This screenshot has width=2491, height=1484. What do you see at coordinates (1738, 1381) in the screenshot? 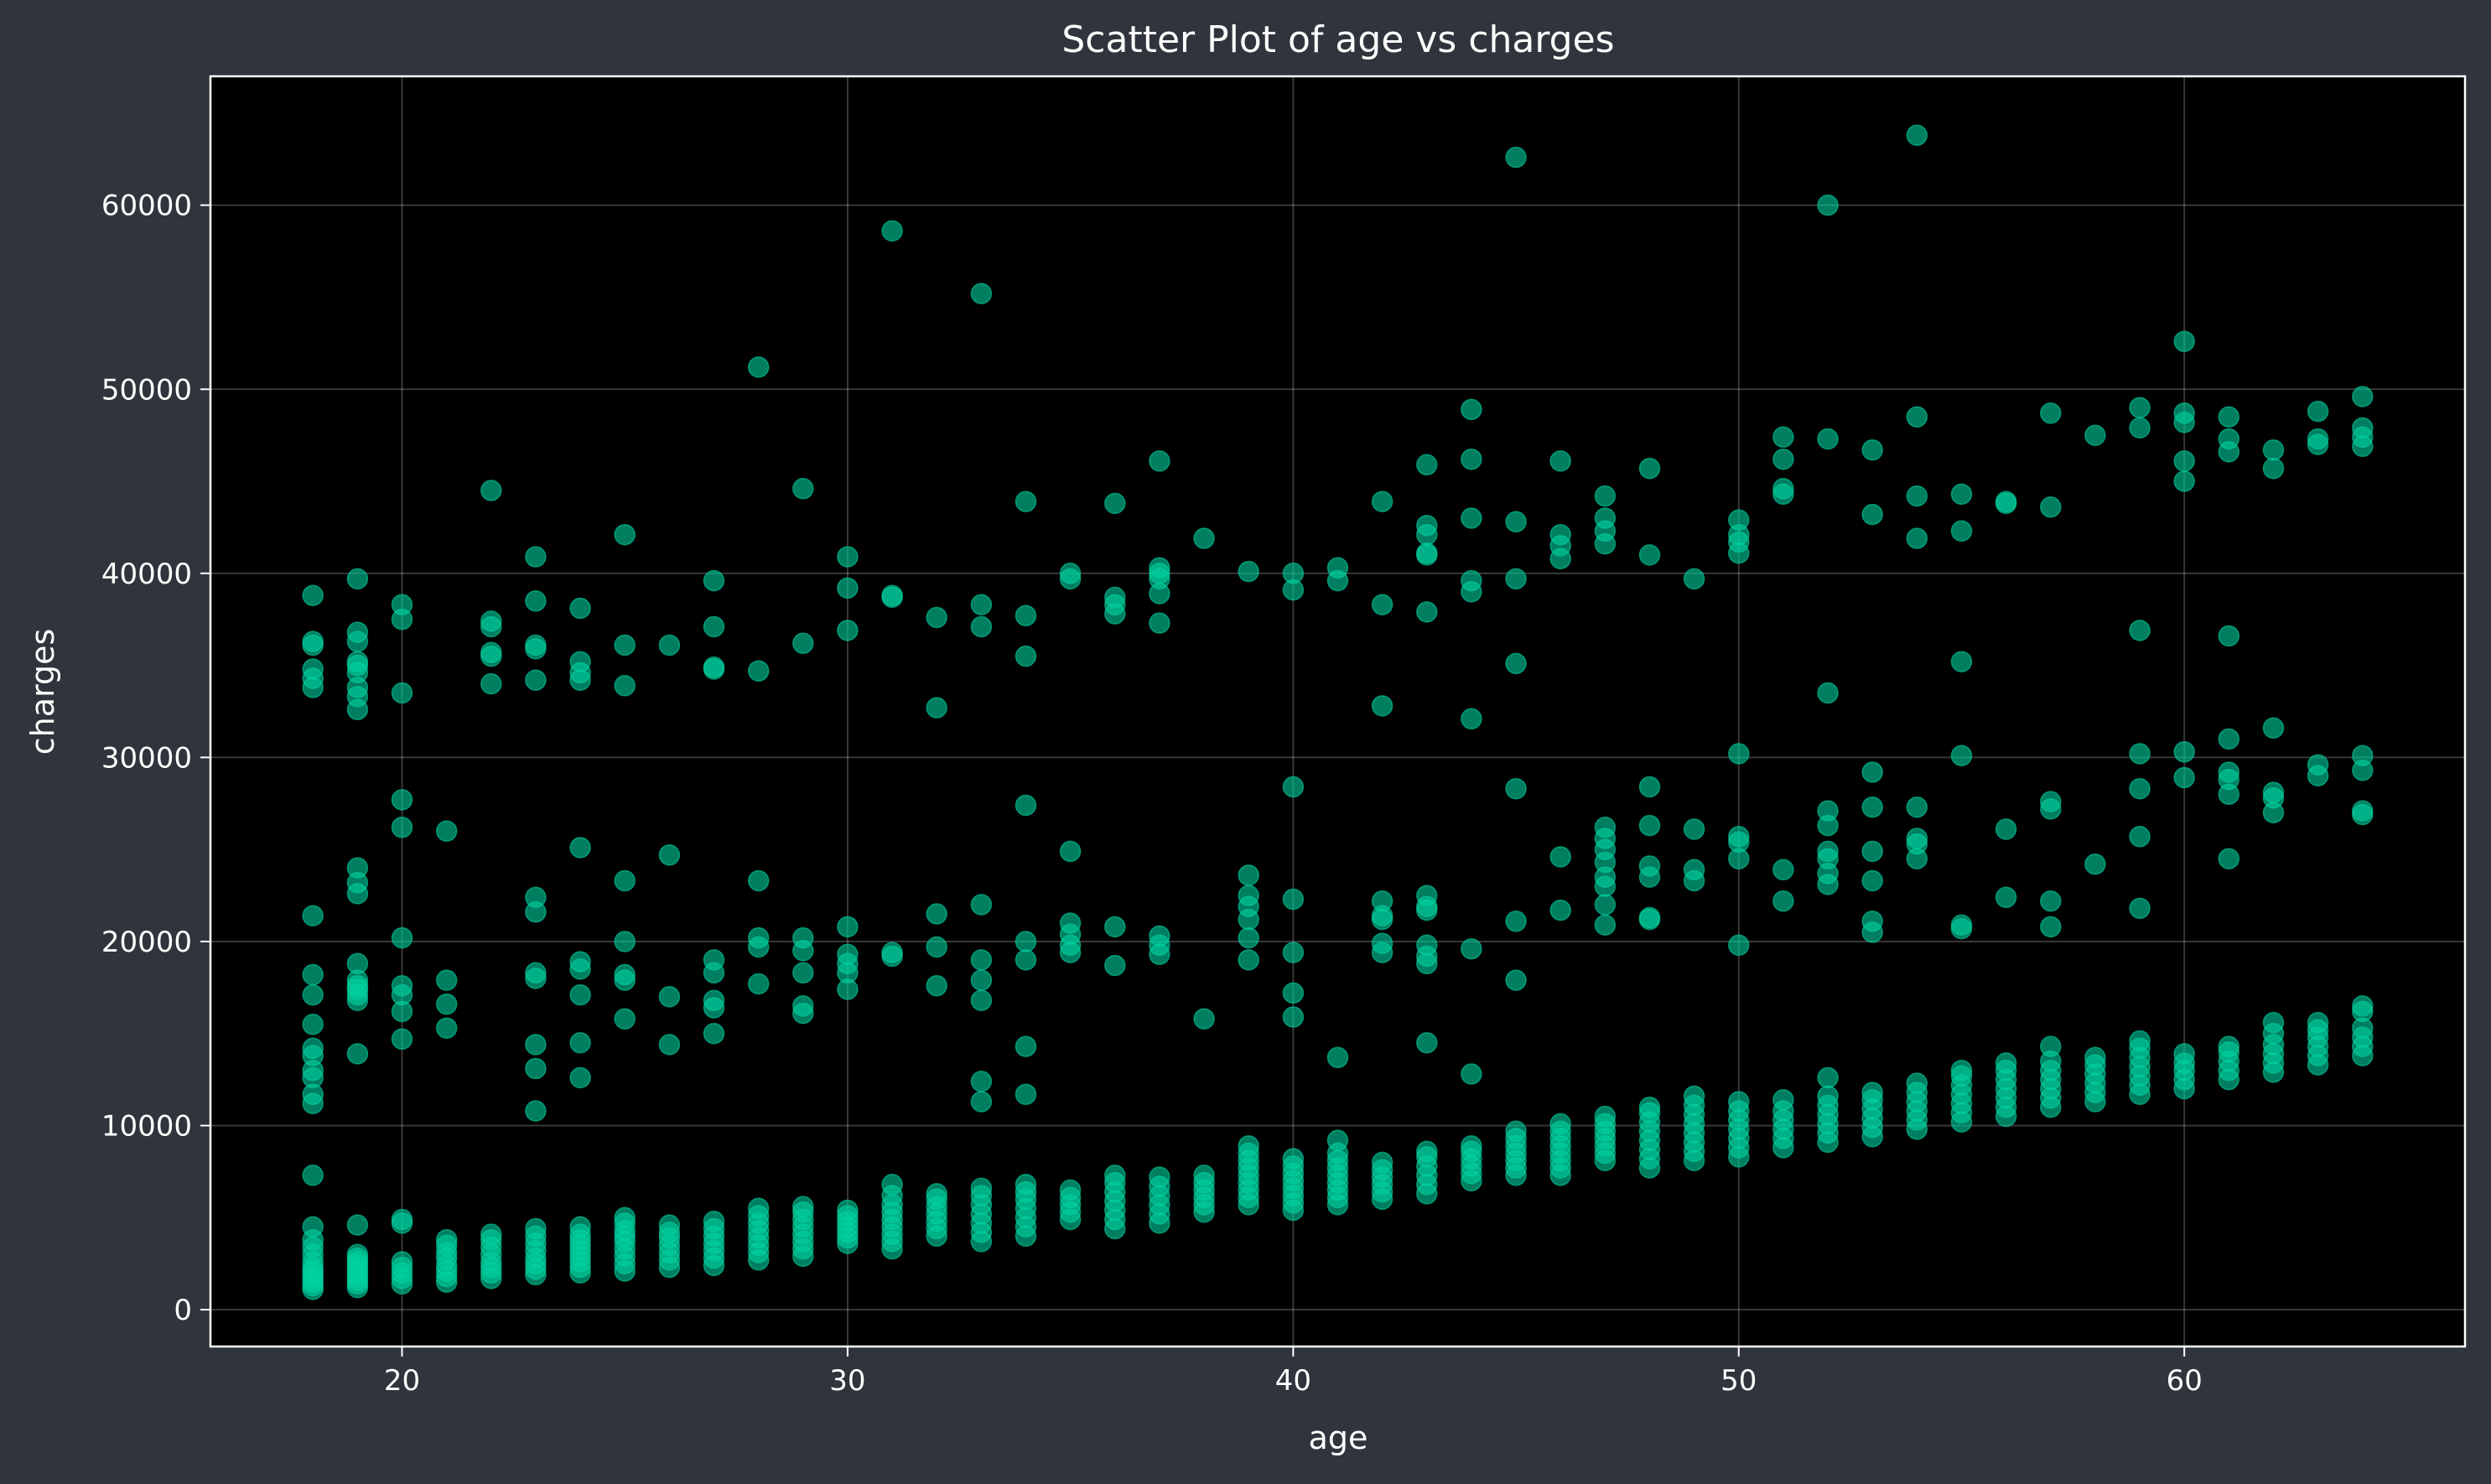
I see `x-tick-label: 50` at bounding box center [1738, 1381].